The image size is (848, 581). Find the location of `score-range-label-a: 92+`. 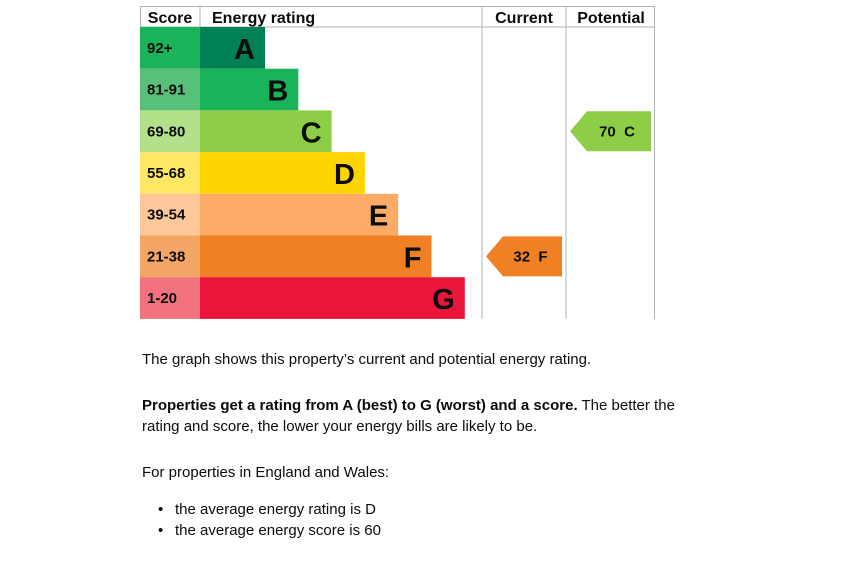

score-range-label-a: 92+ is located at coordinates (160, 48).